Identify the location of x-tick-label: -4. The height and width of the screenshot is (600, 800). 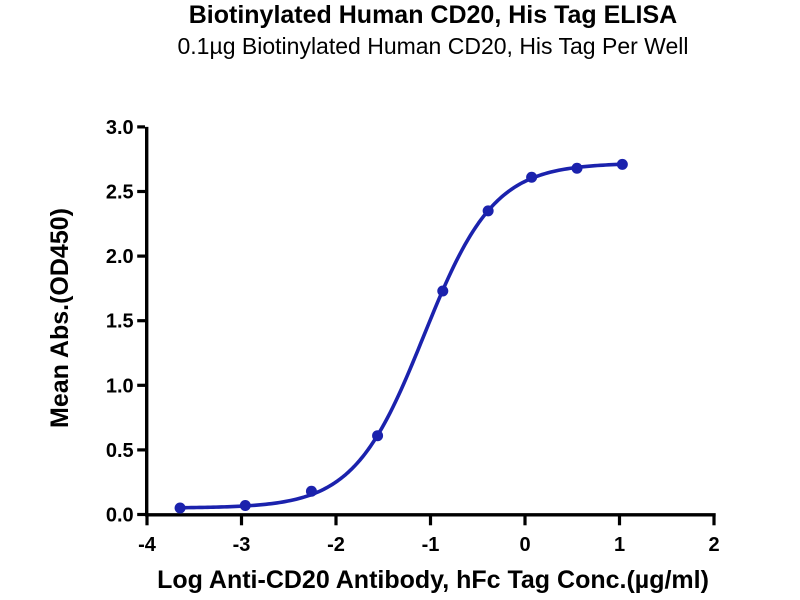
(147, 545).